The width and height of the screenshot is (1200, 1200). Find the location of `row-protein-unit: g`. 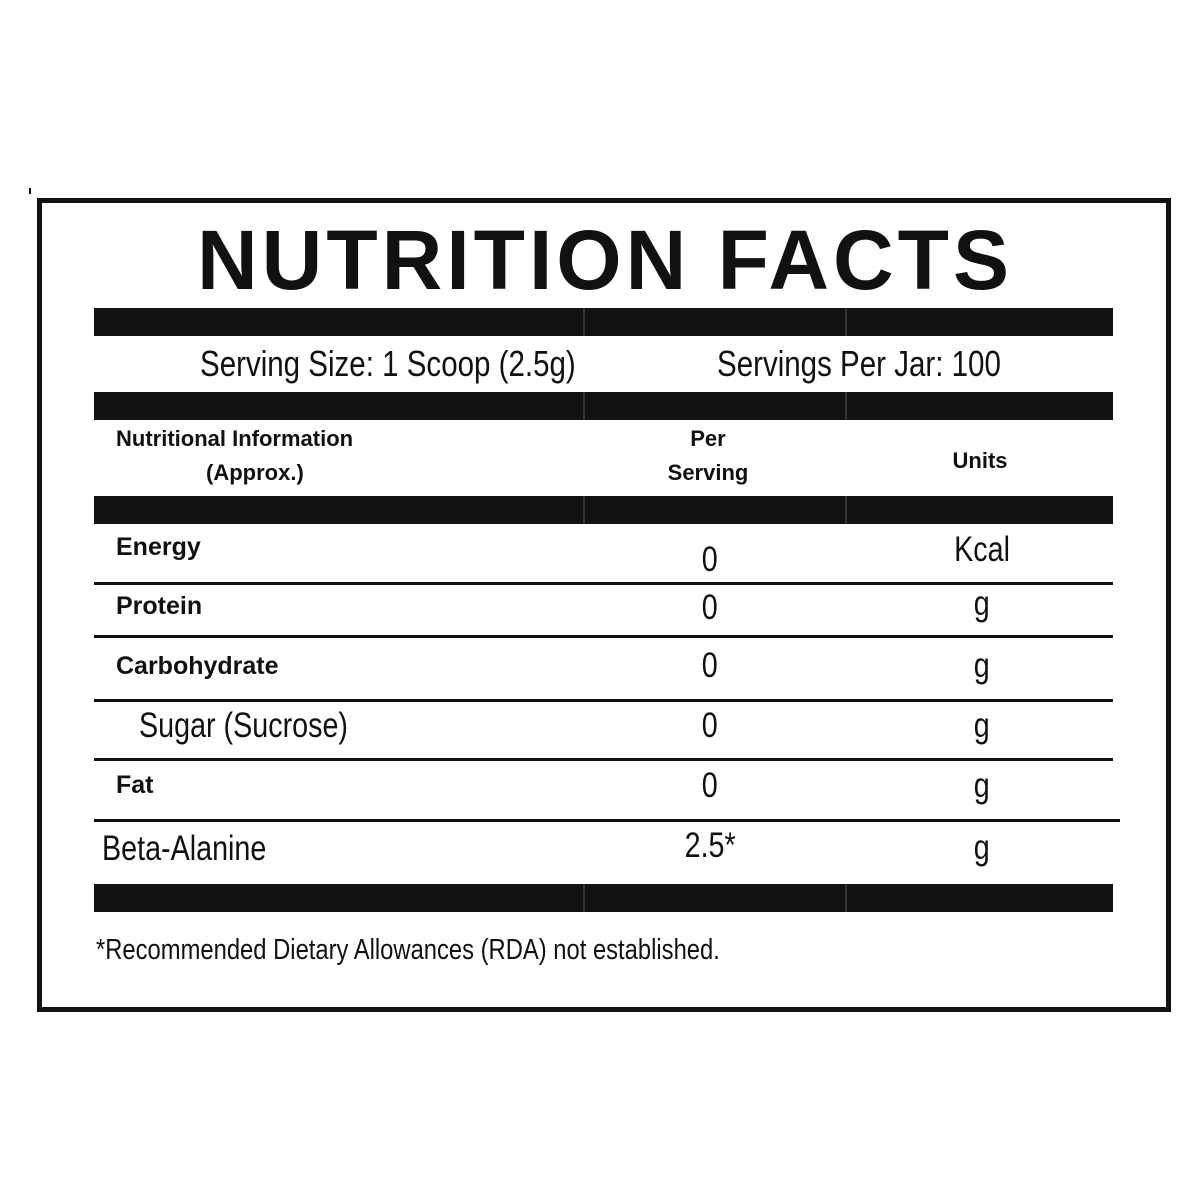

row-protein-unit: g is located at coordinates (982, 603).